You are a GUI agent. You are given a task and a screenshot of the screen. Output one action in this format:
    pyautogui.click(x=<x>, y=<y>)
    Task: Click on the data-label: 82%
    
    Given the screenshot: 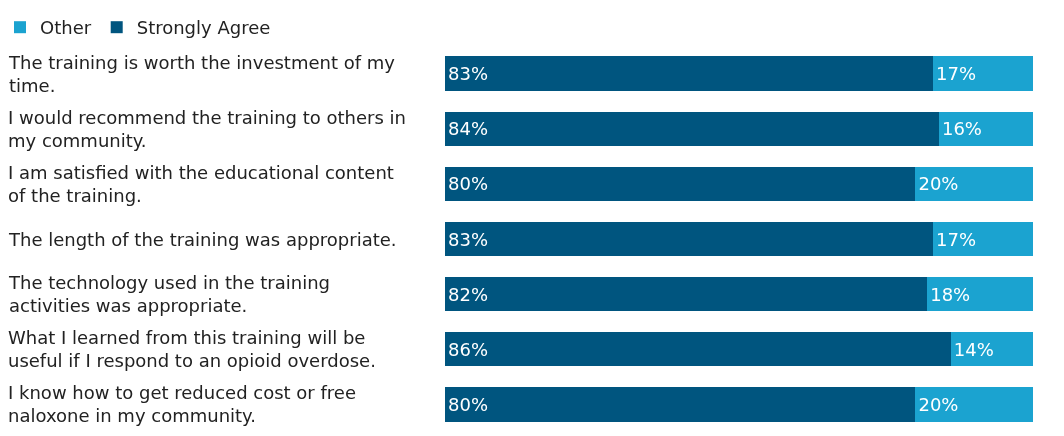 What is the action you would take?
    pyautogui.click(x=468, y=294)
    